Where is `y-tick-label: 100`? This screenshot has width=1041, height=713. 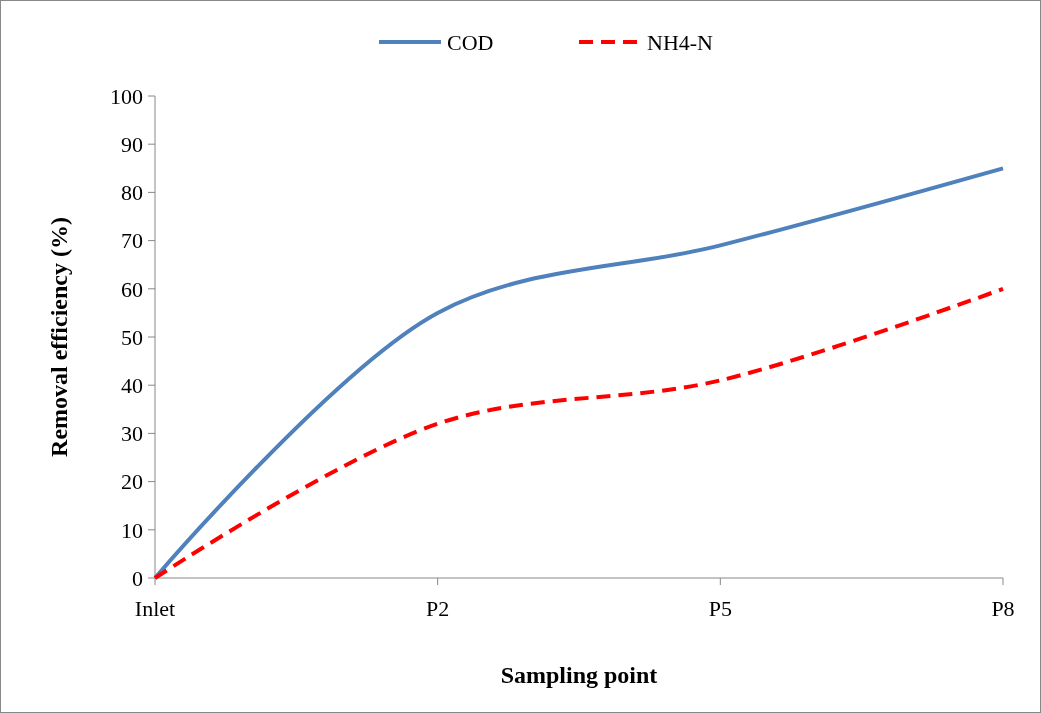
y-tick-label: 100 is located at coordinates (126, 96).